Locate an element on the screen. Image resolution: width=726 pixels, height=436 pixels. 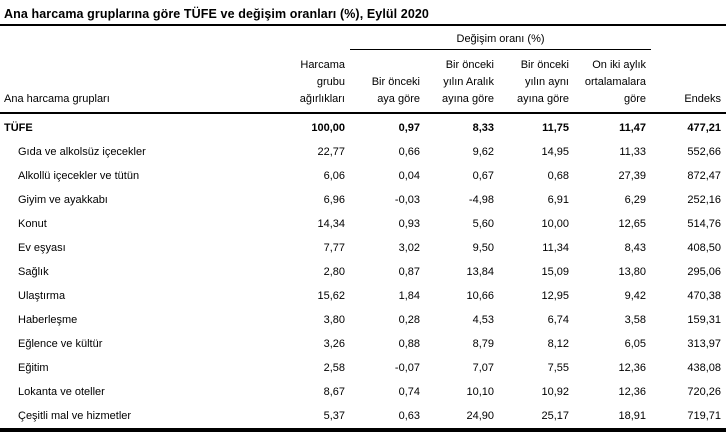
group-header-row: Değişim oranı (%) is located at coordinates (363, 38).